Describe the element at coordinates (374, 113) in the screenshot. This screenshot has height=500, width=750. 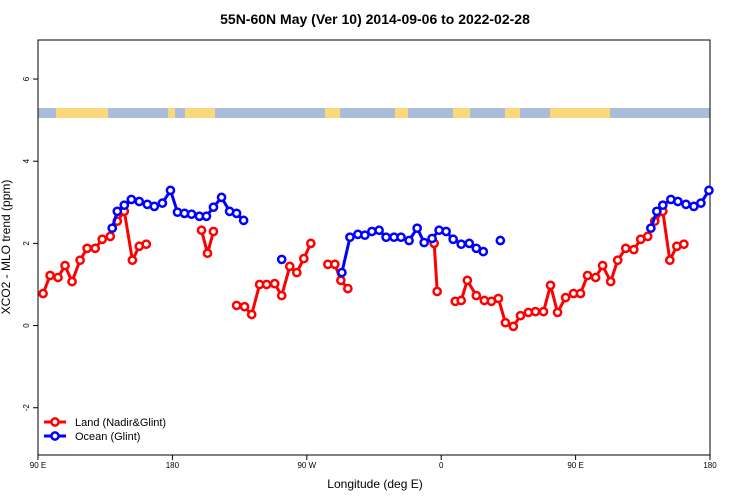
I see `map-strip` at that location.